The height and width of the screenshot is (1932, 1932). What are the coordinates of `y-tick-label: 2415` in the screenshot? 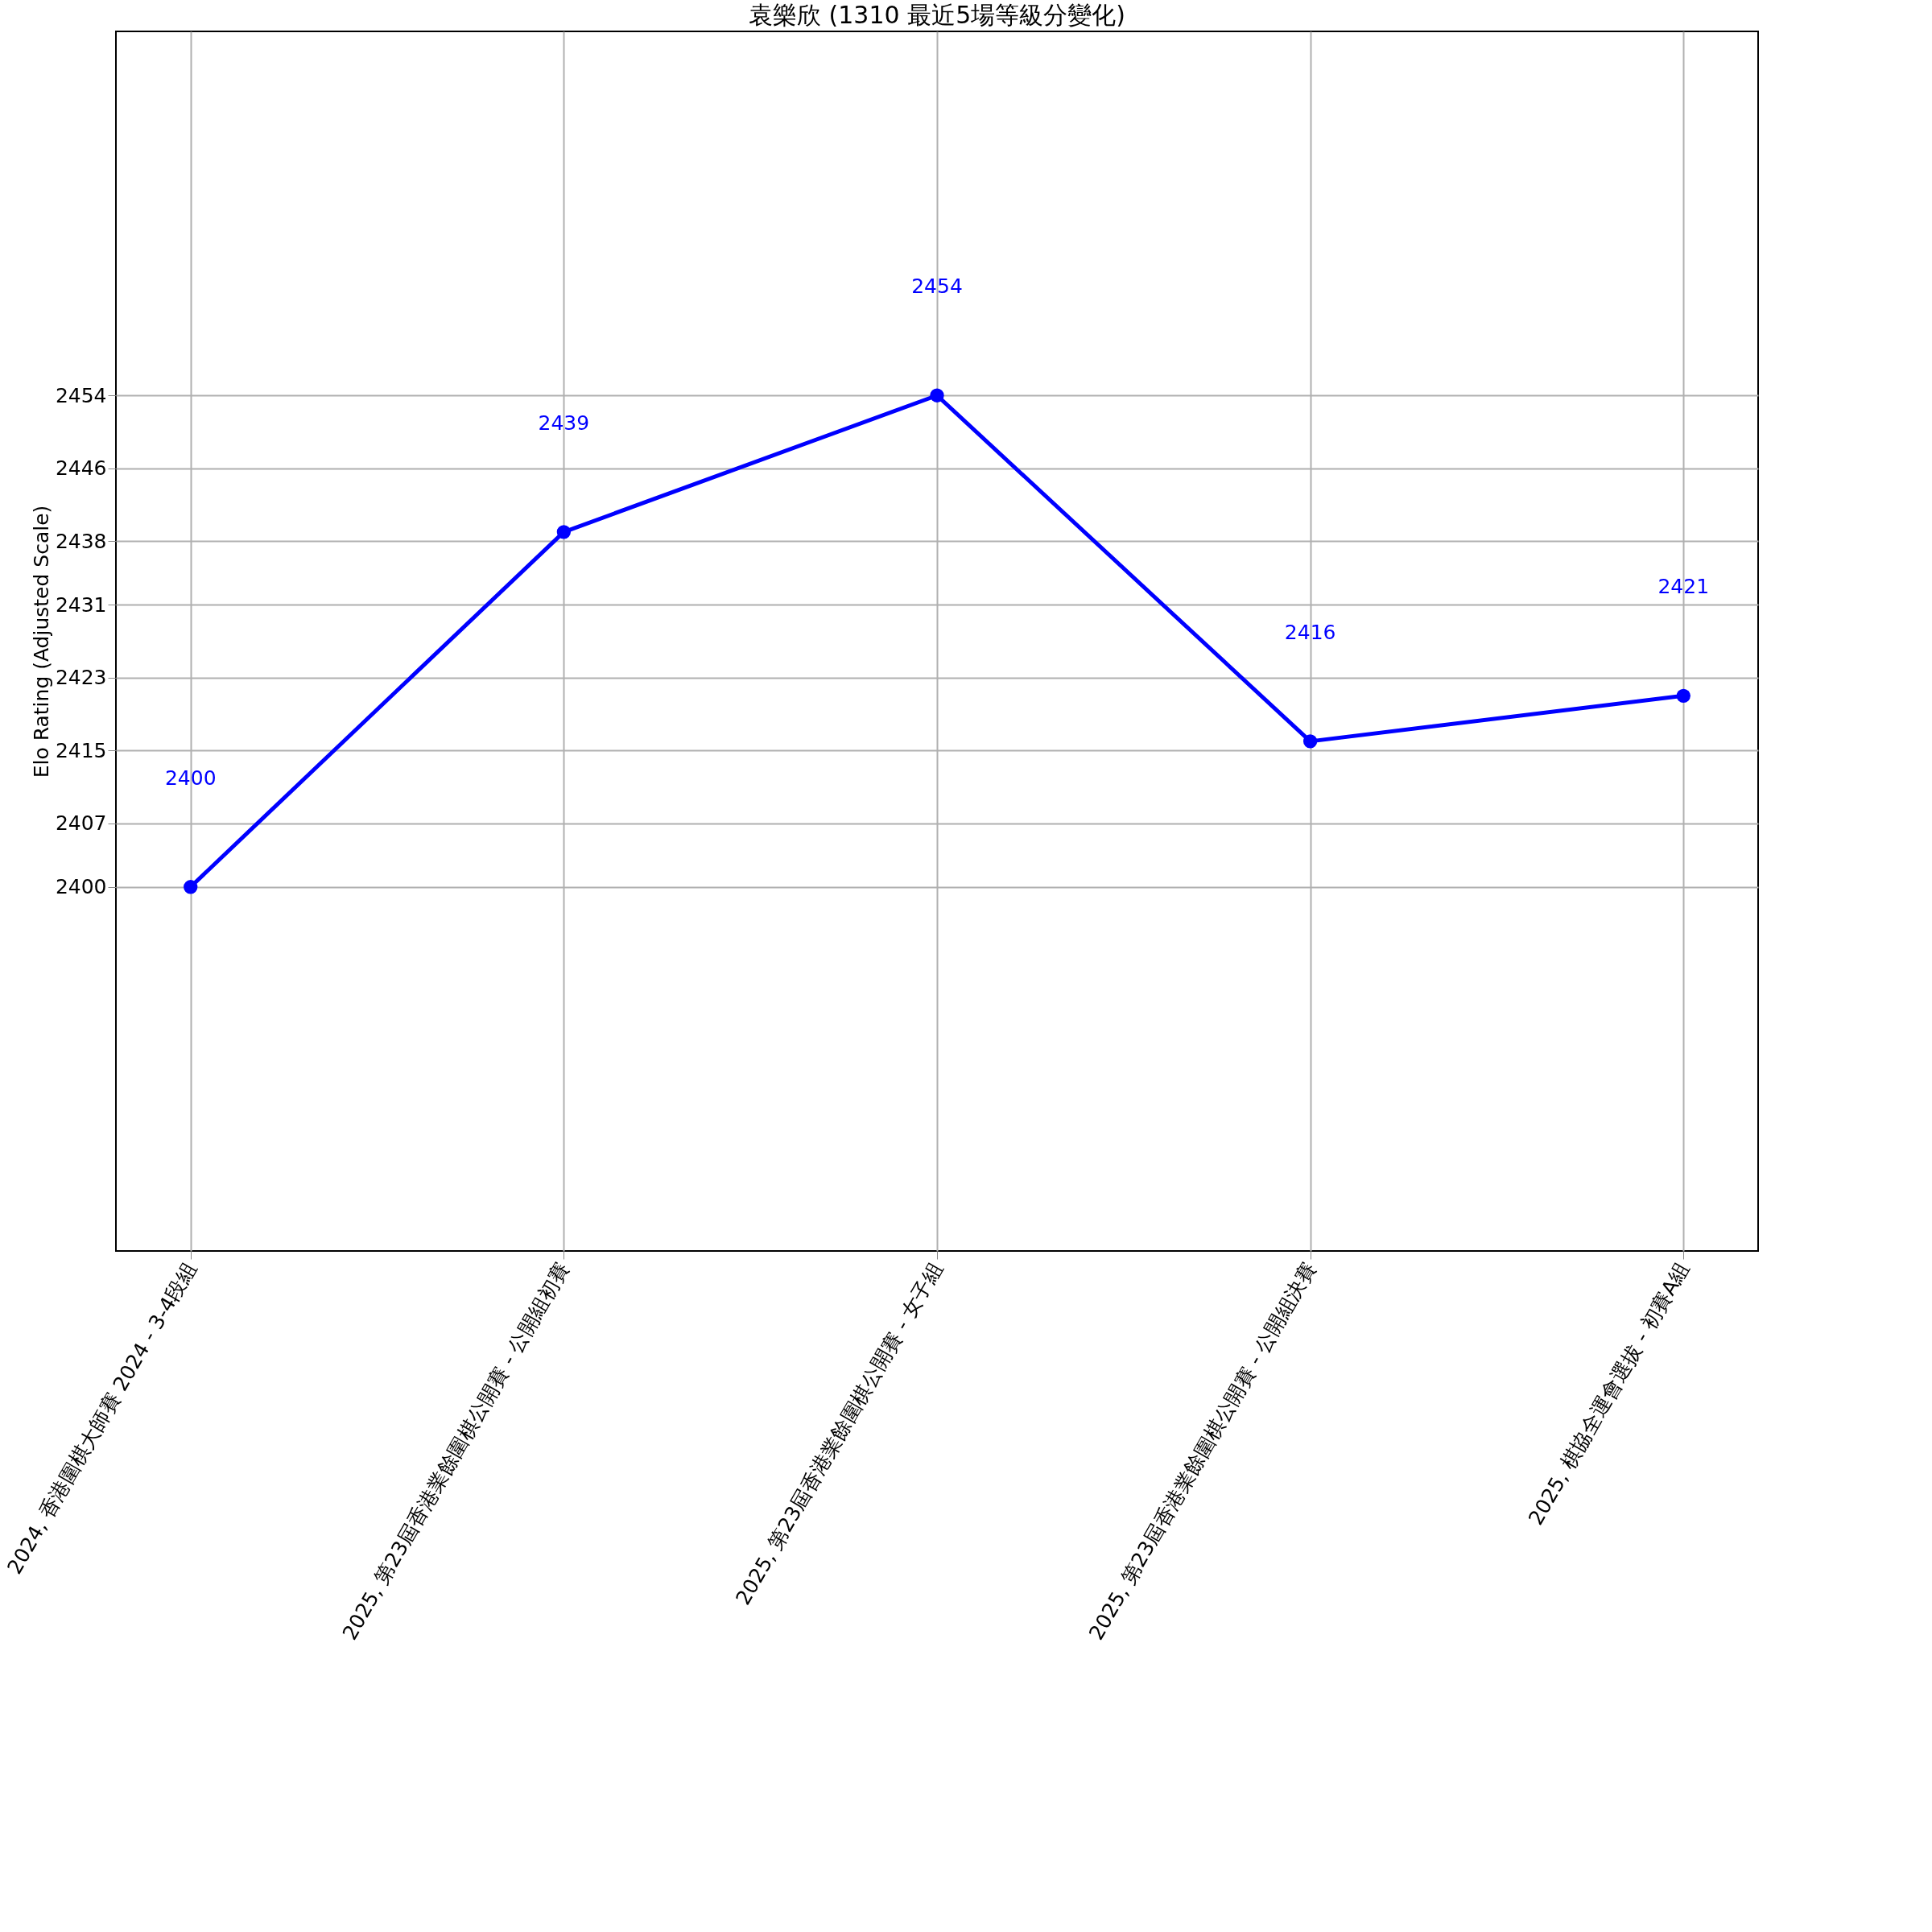 It's located at (81, 750).